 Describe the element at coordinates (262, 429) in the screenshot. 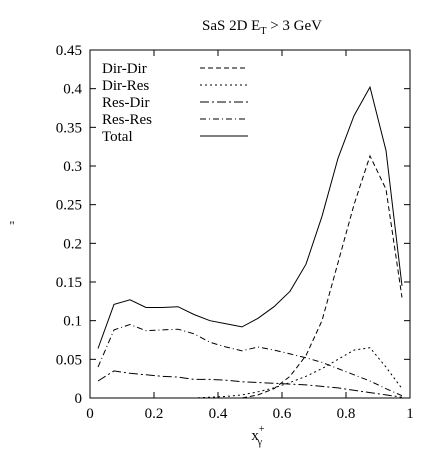

I see `x-axis-label-sup: +` at that location.